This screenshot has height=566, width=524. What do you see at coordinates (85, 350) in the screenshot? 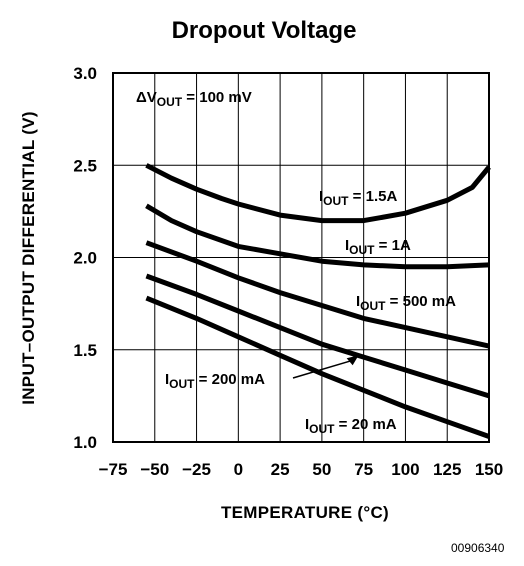
I see `y-tick-label: 1.5` at bounding box center [85, 350].